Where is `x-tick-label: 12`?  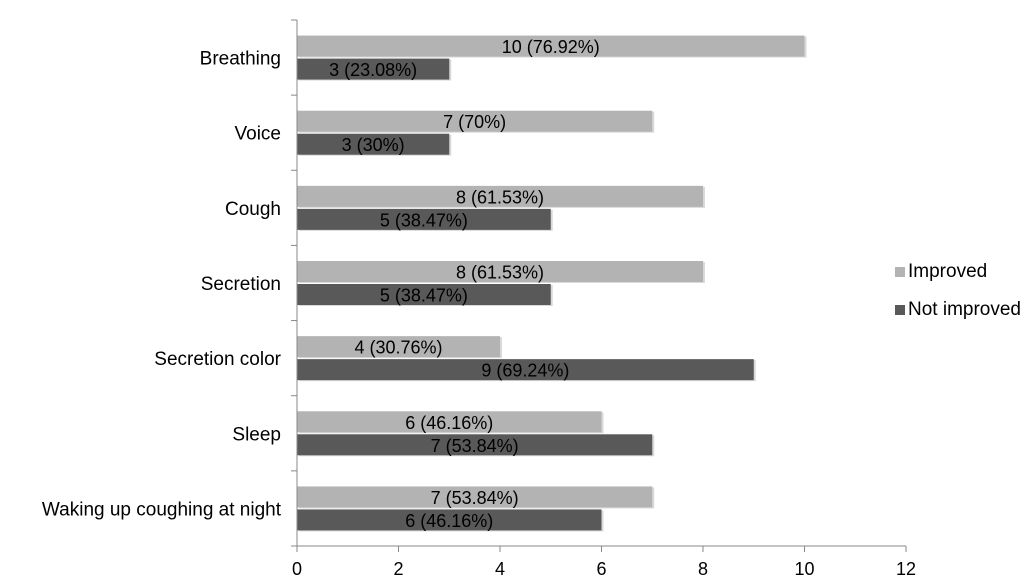
x-tick-label: 12 is located at coordinates (906, 569).